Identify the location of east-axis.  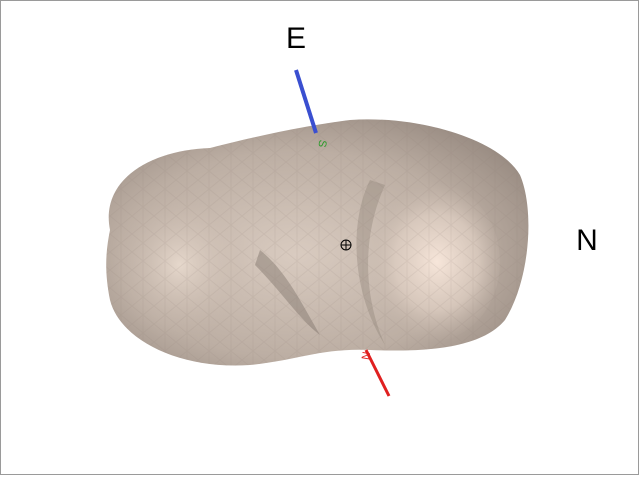
(306, 101).